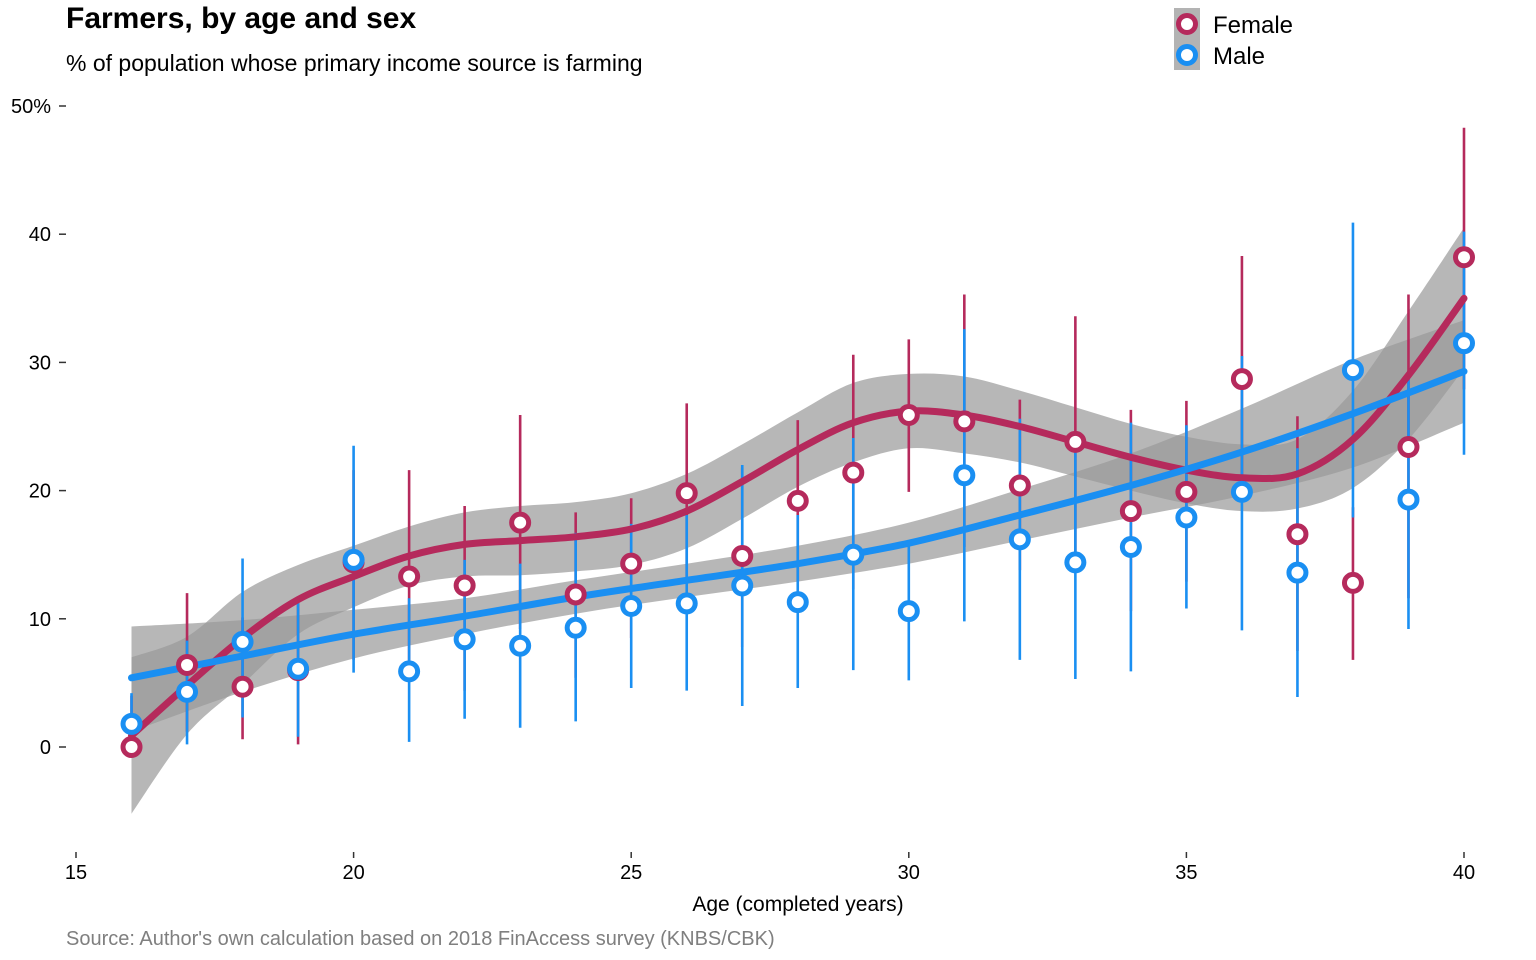 This screenshot has width=1536, height=960. I want to click on legend: Female Male, so click(1233, 39).